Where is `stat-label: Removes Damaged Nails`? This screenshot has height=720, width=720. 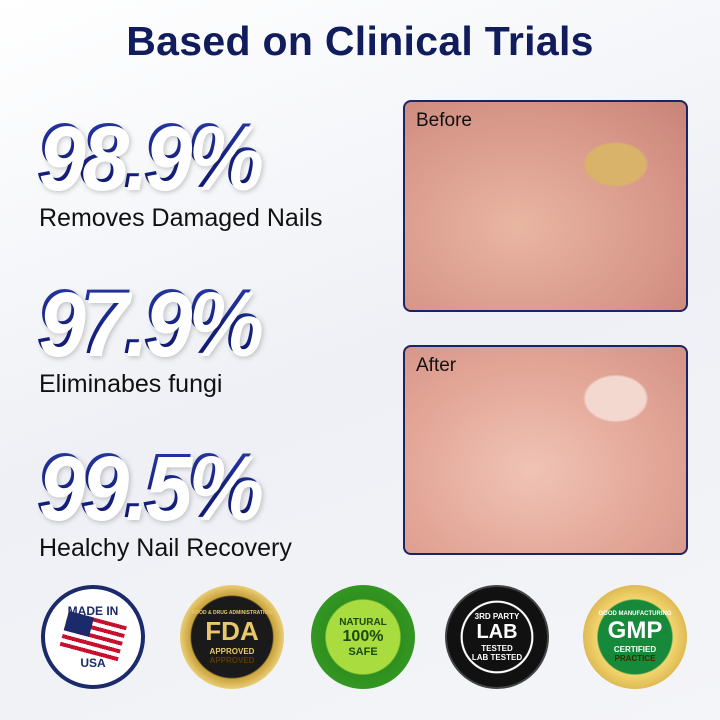
stat-label: Removes Damaged Nails is located at coordinates (181, 218).